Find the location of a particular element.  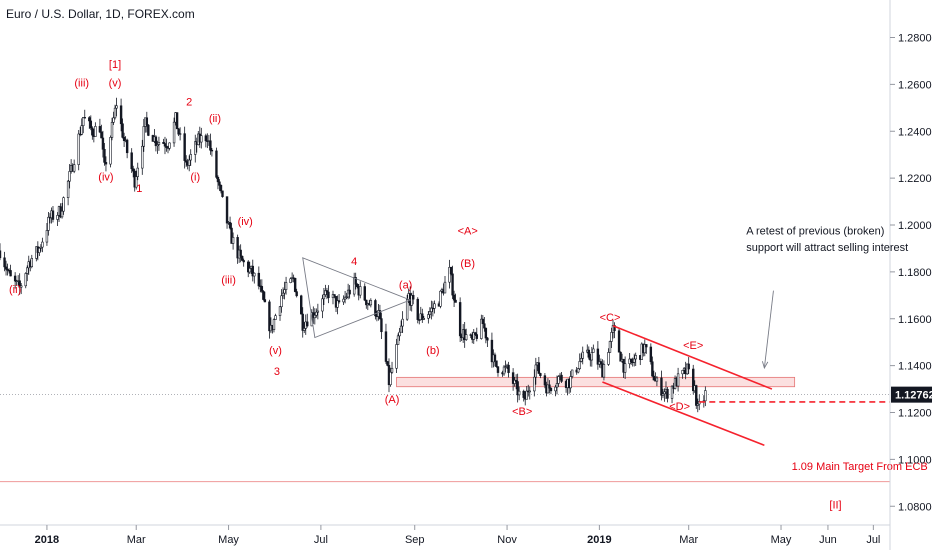

wave-label: (a) is located at coordinates (405, 285).